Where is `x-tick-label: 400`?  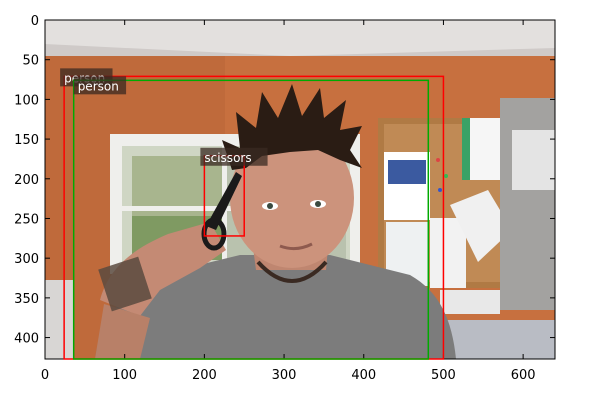
x-tick-label: 400 is located at coordinates (363, 375).